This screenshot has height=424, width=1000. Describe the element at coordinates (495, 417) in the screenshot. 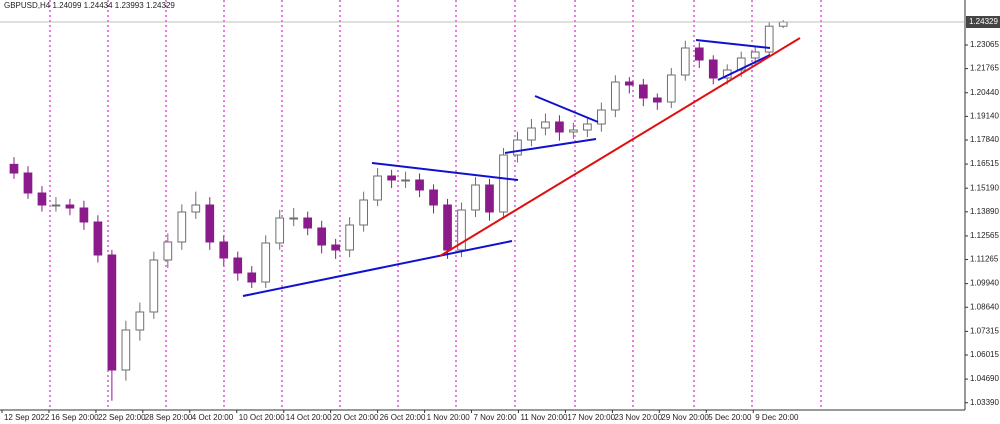

I see `x-tick-label: 7 Nov 20:00` at that location.